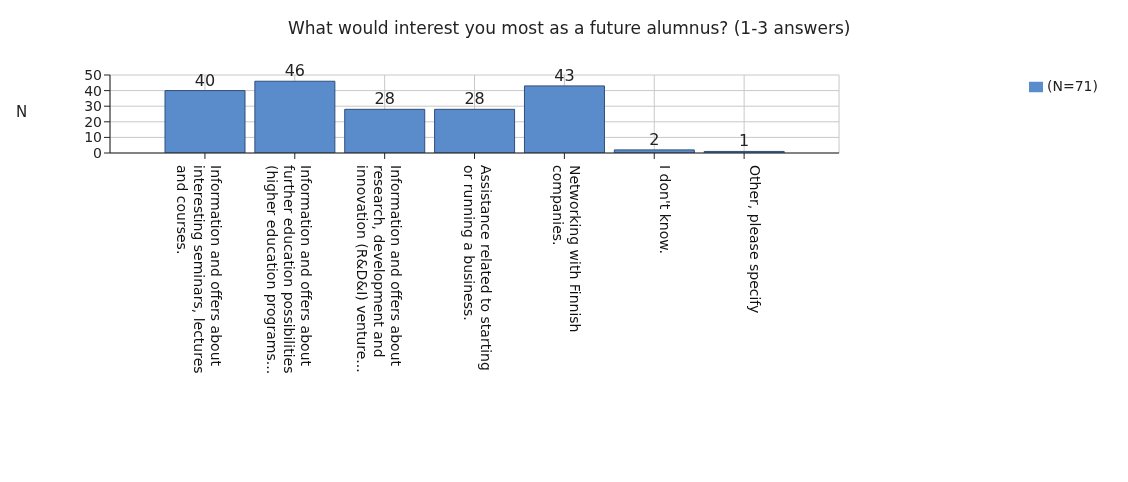  I want to click on y-axis-title: N, so click(22, 112).